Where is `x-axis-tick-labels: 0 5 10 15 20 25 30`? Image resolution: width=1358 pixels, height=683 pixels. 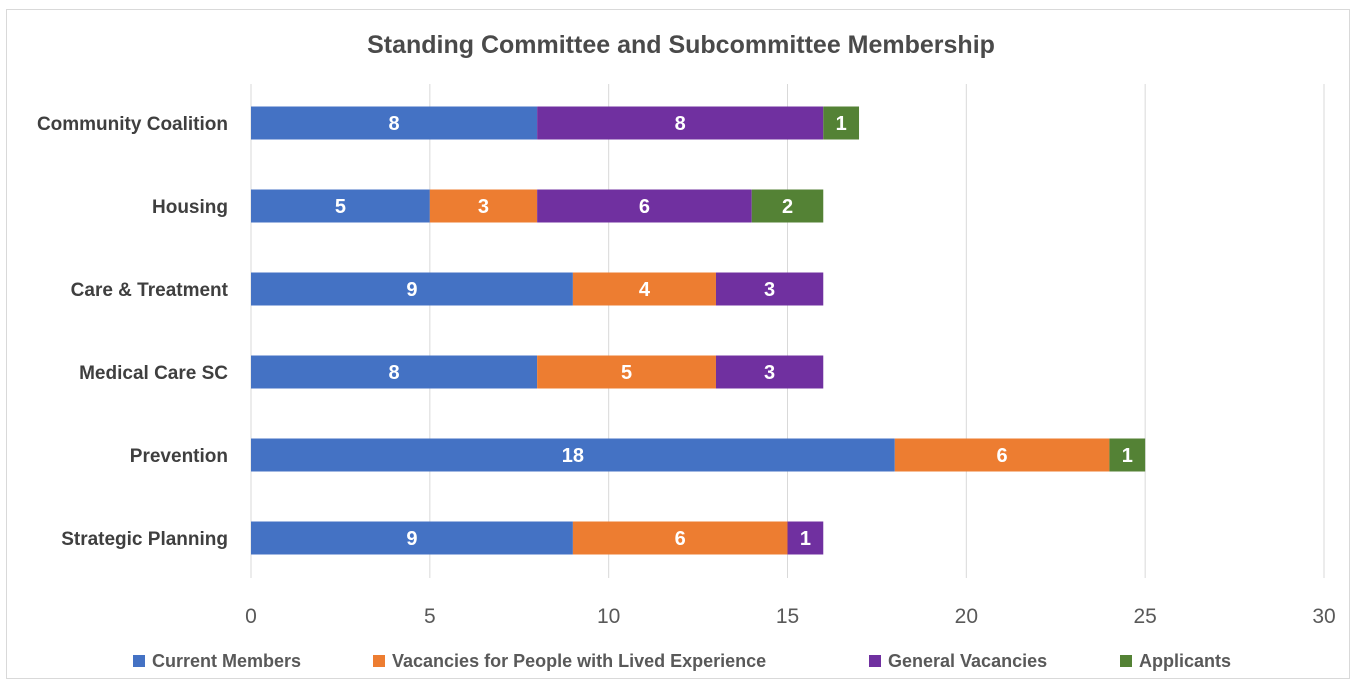
x-axis-tick-labels: 0 5 10 15 20 25 30 is located at coordinates (790, 616).